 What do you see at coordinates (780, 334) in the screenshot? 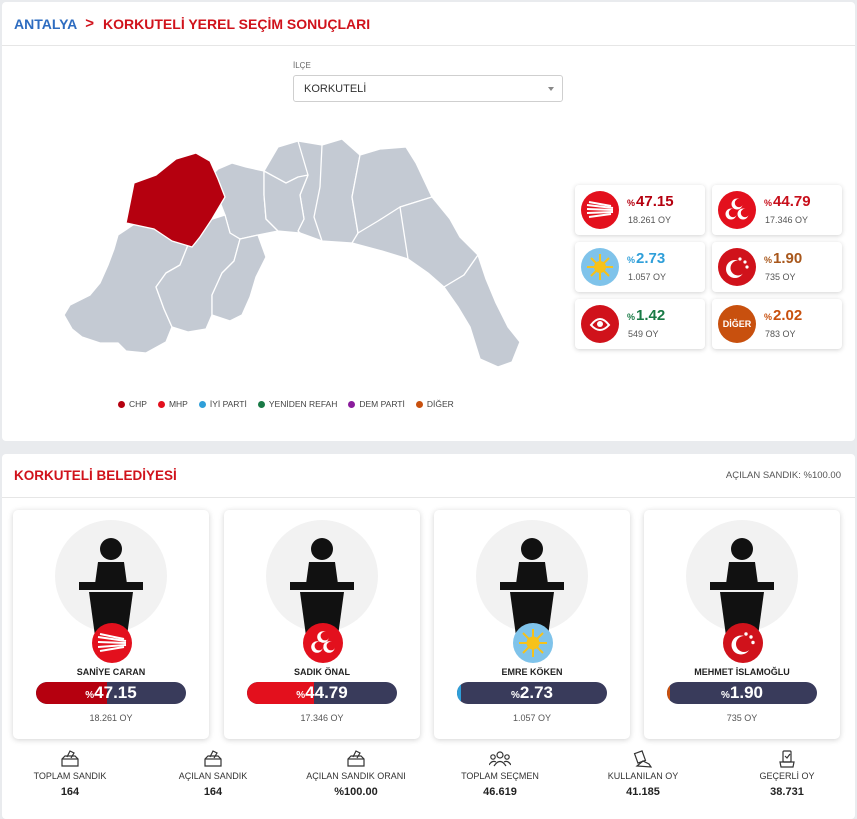
I see `party-votes: 783 OY` at bounding box center [780, 334].